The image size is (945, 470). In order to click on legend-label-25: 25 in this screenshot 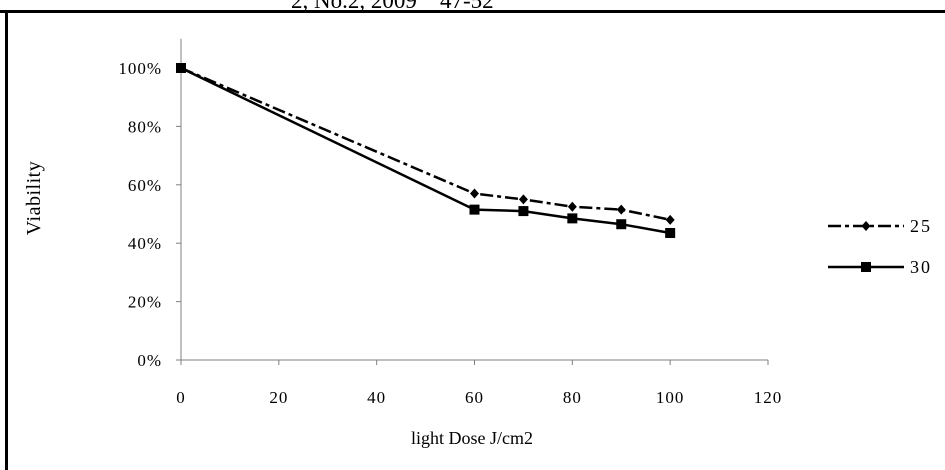, I will do `click(921, 226)`.